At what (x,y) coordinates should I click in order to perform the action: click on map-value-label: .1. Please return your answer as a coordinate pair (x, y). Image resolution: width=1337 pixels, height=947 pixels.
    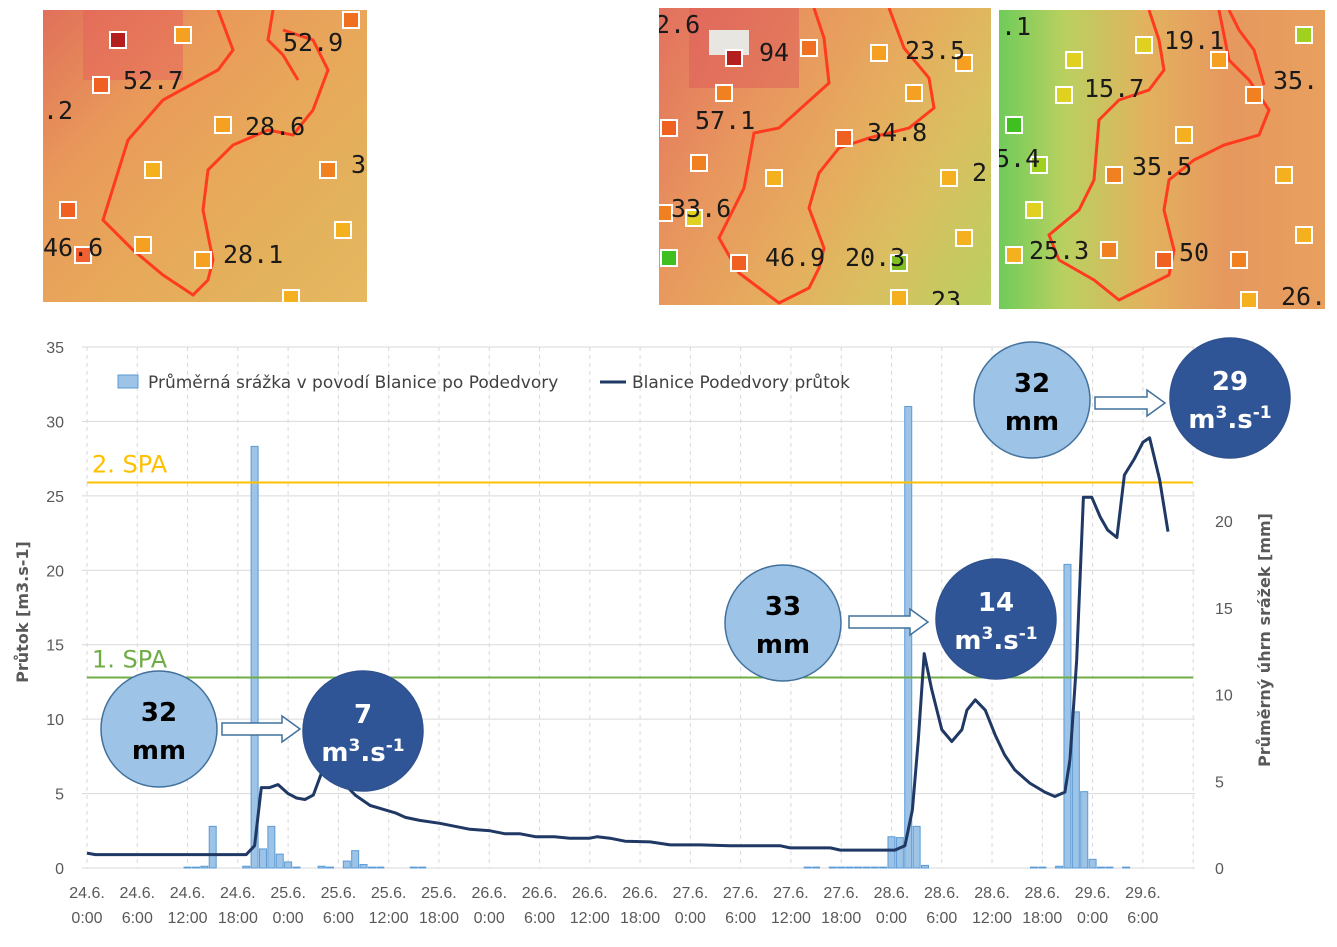
    Looking at the image, I should click on (1016, 26).